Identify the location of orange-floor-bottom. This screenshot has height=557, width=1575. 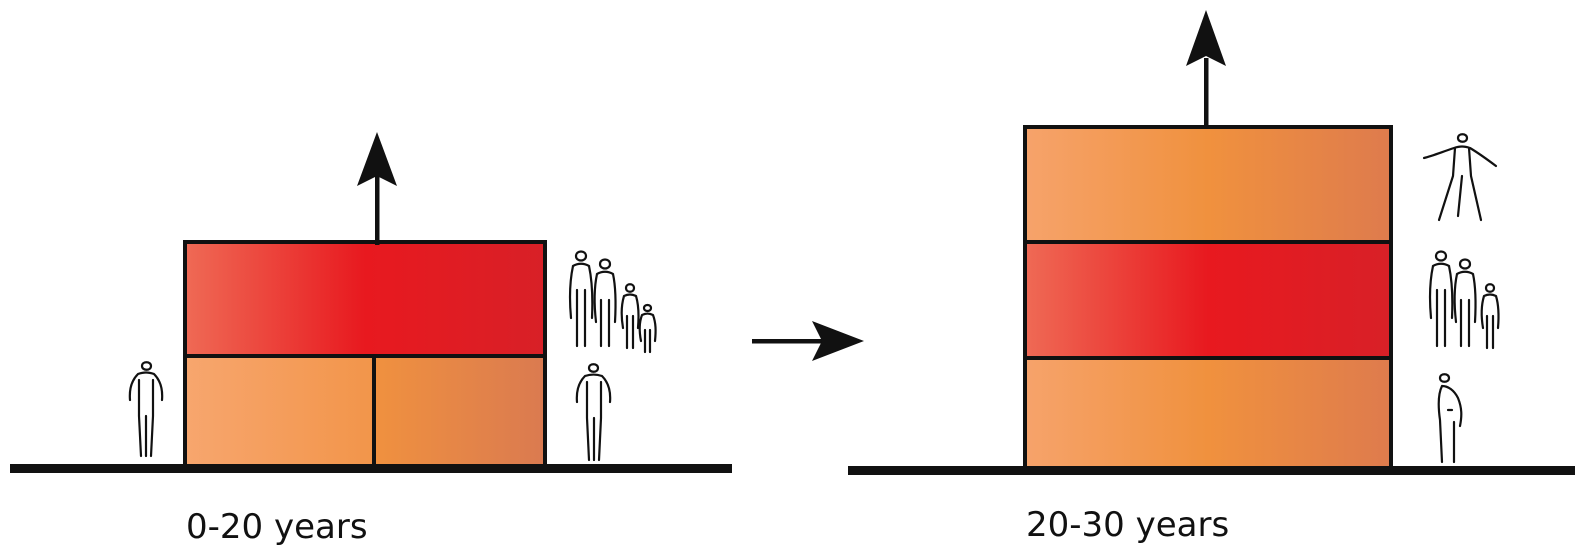
(1208, 413).